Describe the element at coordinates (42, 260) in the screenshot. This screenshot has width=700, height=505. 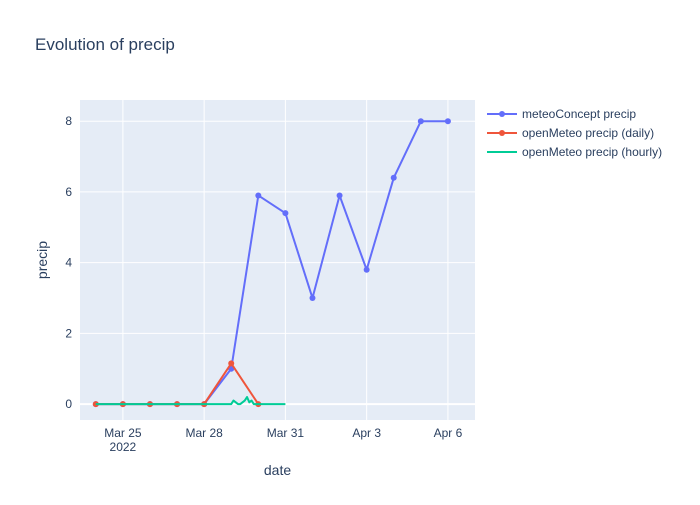
I see `y-axis-title: precip` at that location.